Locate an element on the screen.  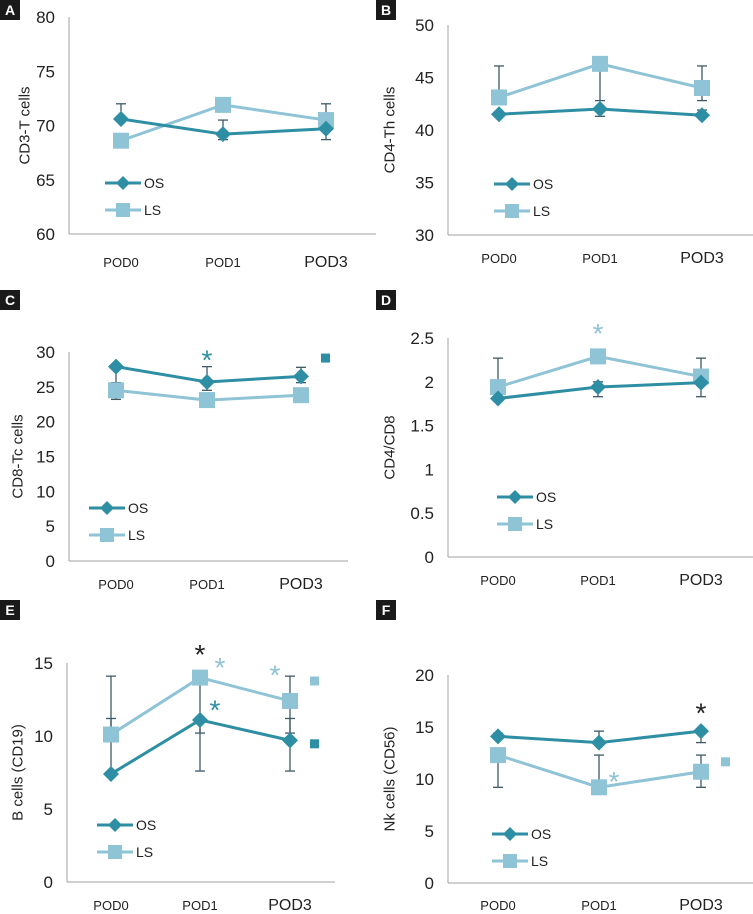
y-tick-label: 45 is located at coordinates (424, 78).